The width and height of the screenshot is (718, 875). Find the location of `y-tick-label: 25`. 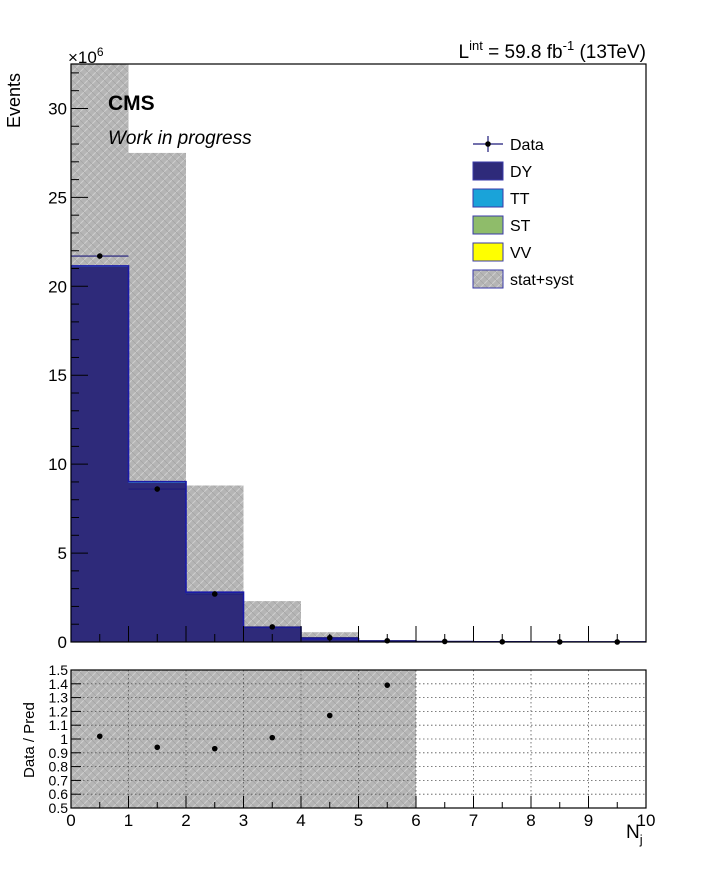

y-tick-label: 25 is located at coordinates (57, 197).